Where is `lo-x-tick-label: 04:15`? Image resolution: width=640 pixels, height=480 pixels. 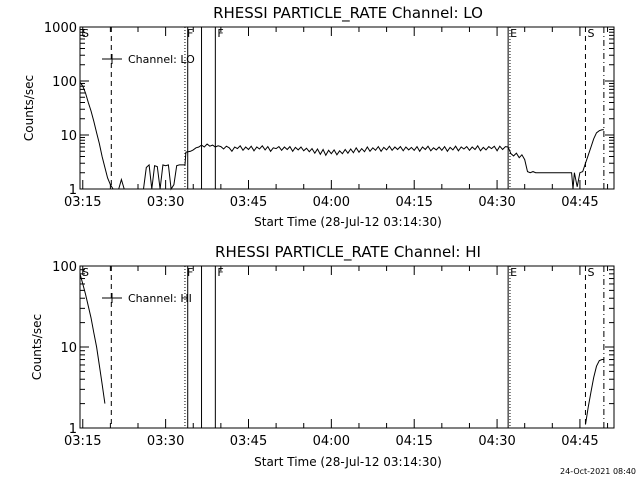 lo-x-tick-label: 04:15 is located at coordinates (413, 202).